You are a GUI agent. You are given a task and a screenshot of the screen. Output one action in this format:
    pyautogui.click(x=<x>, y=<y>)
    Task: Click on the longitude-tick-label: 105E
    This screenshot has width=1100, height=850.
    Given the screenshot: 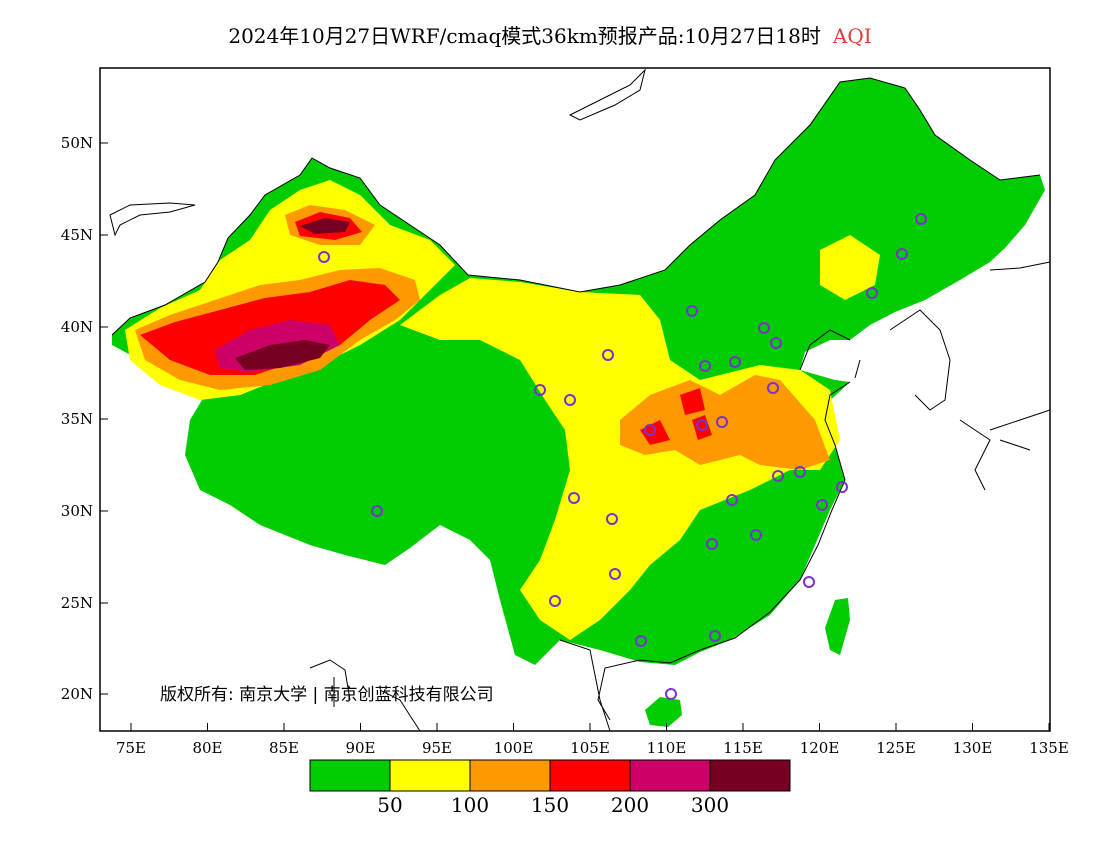 What is the action you would take?
    pyautogui.click(x=590, y=748)
    